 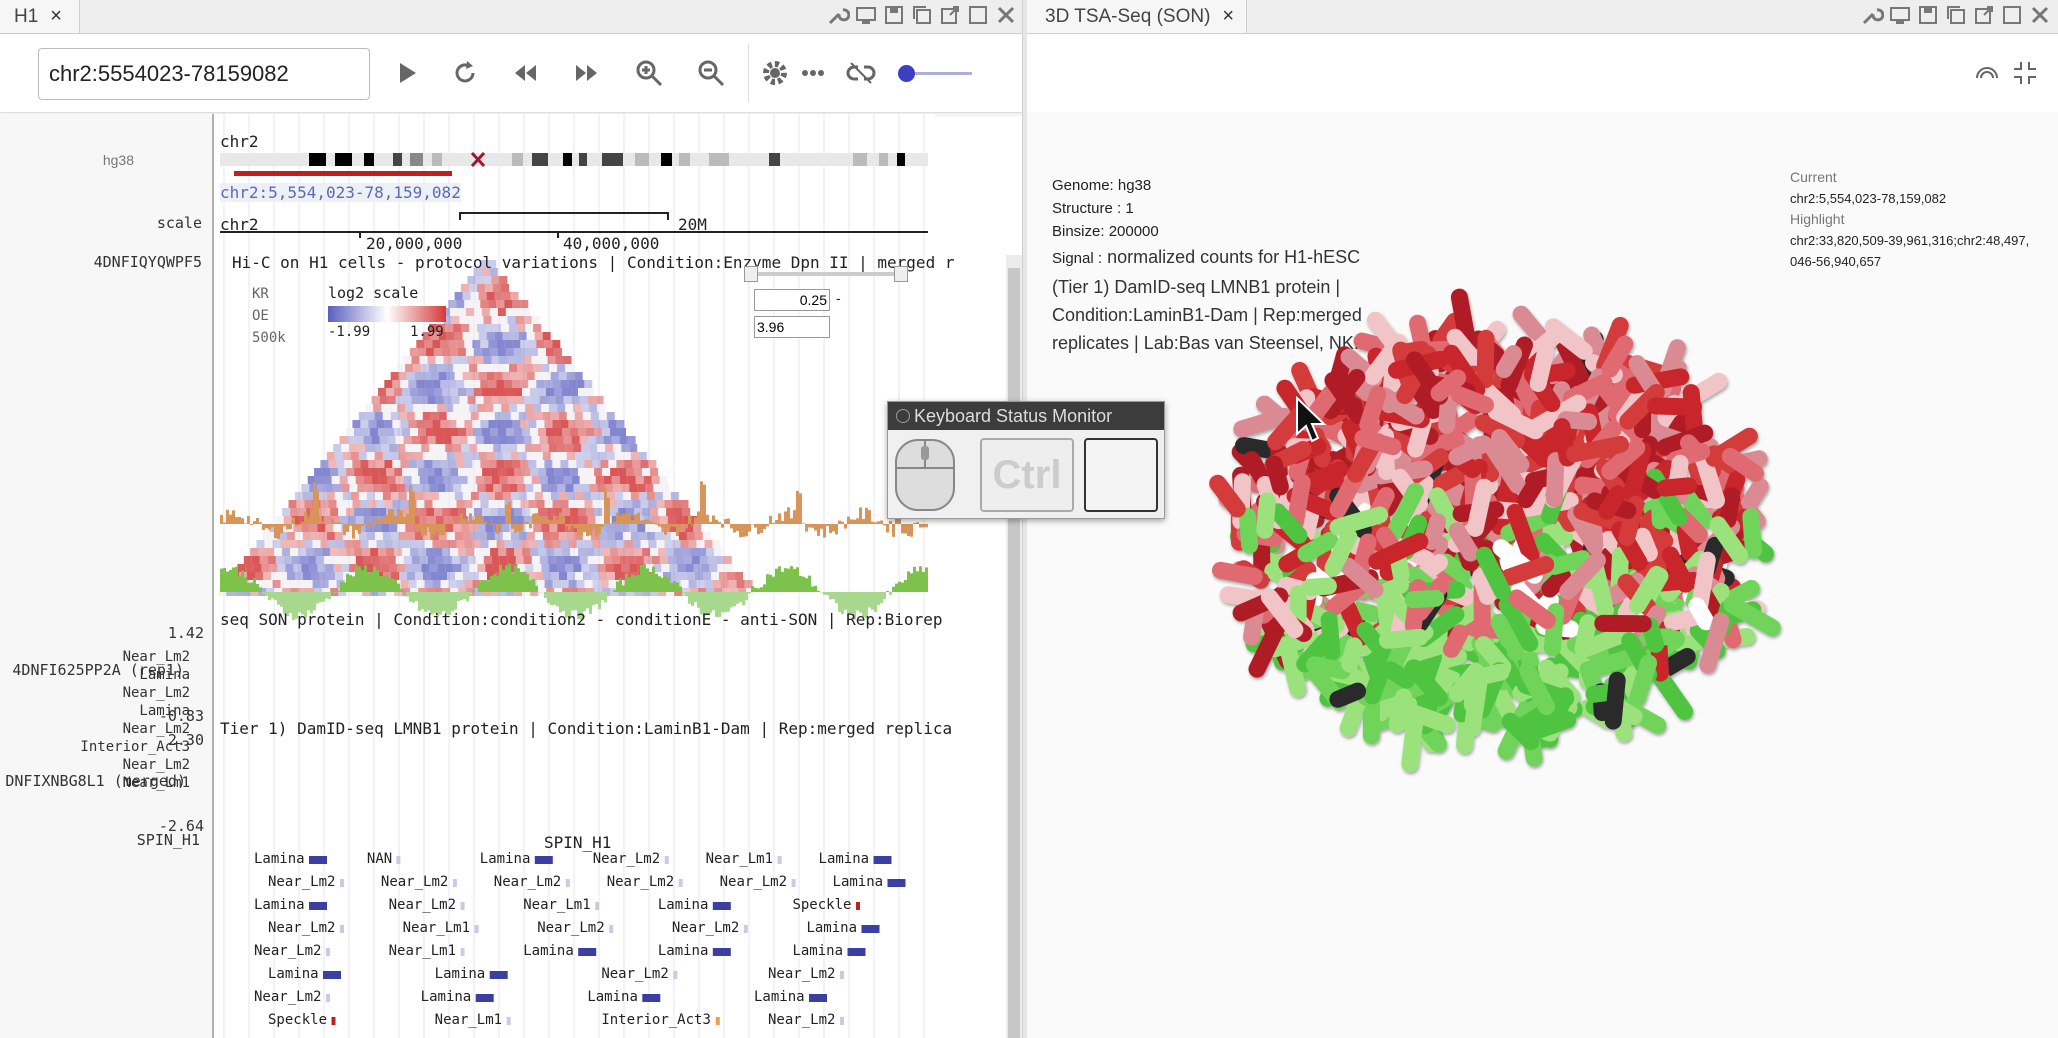 What do you see at coordinates (574, 159) in the screenshot?
I see `chromosome-ideogram` at bounding box center [574, 159].